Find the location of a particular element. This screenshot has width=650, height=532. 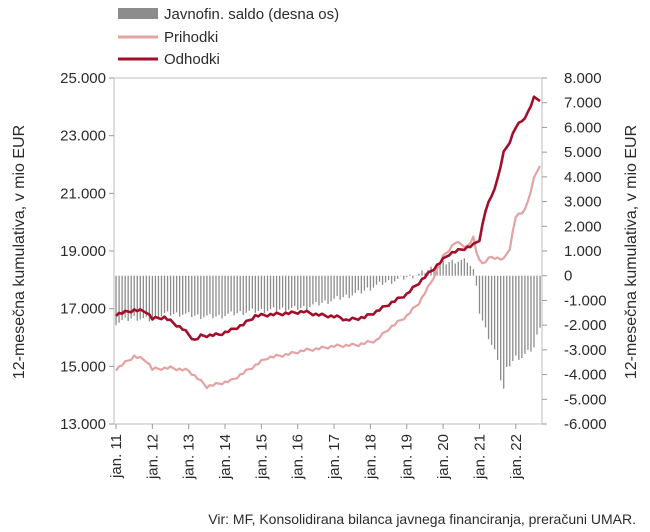

right-tick-label: 2.000 is located at coordinates (583, 226).